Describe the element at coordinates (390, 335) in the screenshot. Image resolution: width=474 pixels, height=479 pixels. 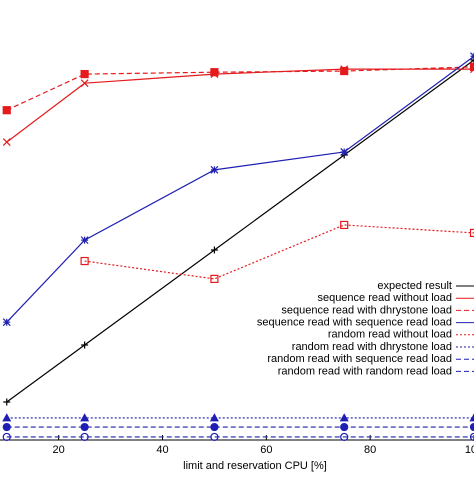
I see `legend-label: random read without load` at that location.